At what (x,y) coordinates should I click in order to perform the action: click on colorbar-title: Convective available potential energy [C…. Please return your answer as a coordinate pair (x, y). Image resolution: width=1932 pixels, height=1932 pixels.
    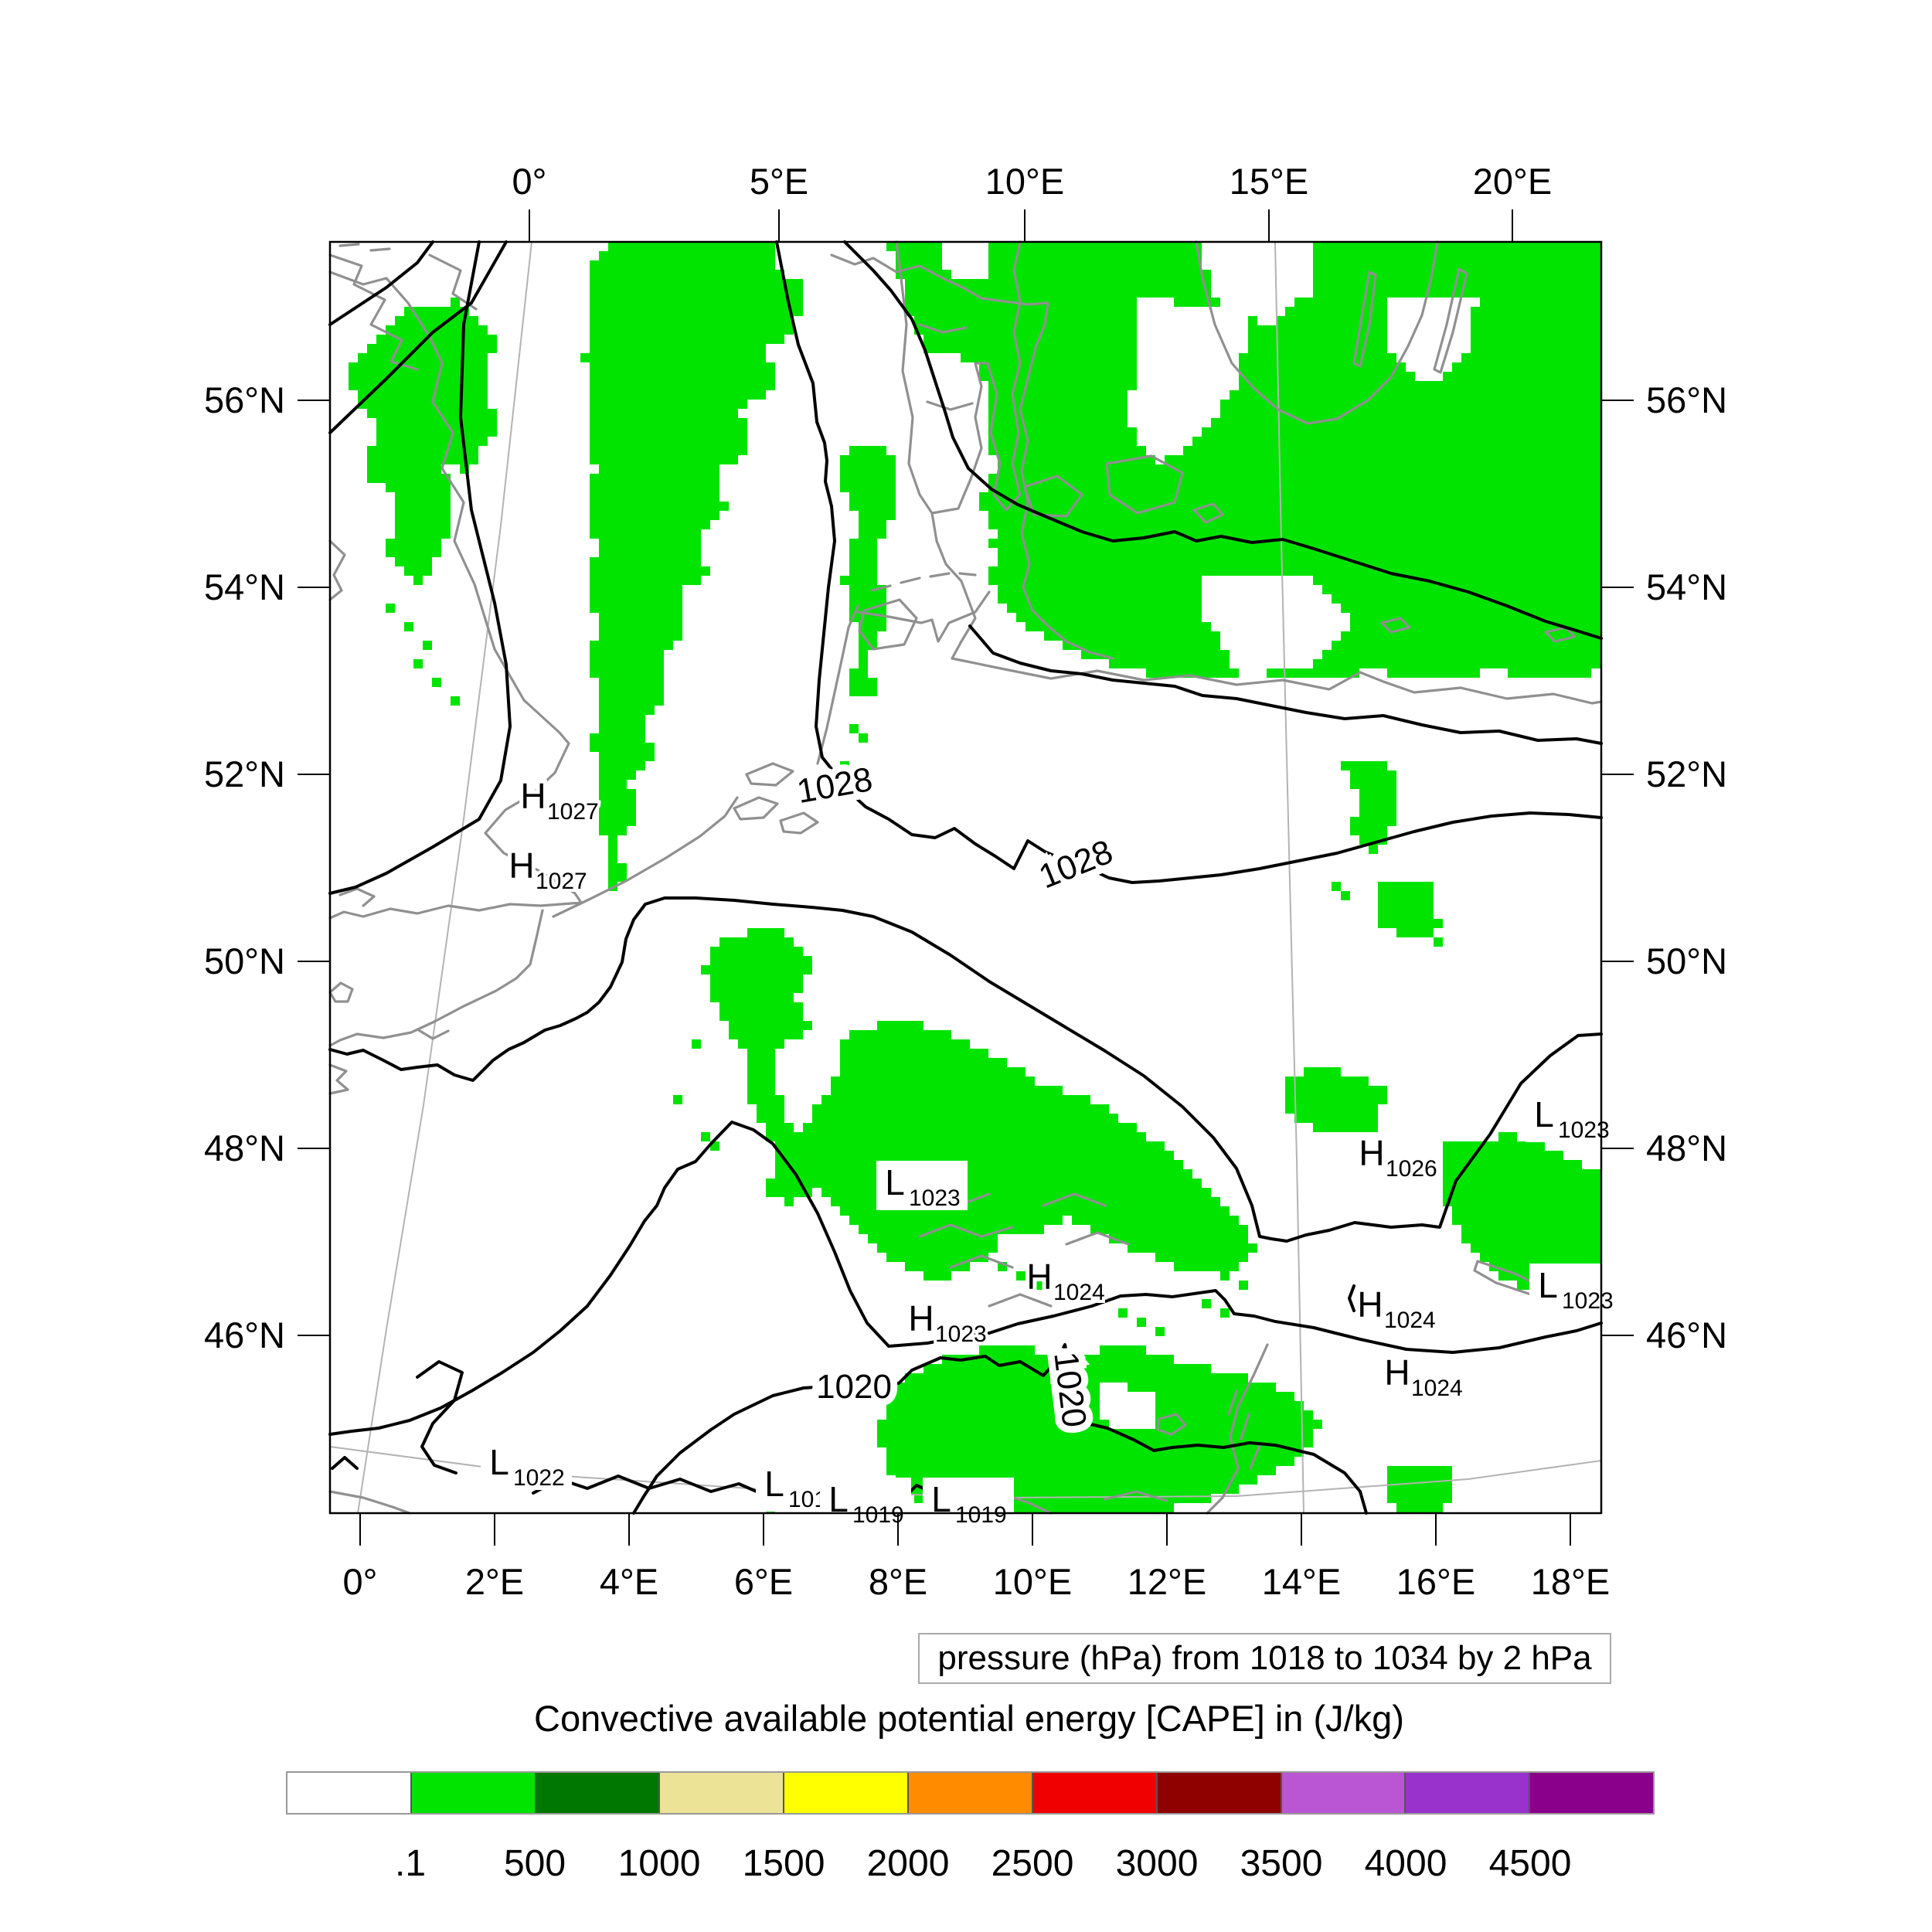
    Looking at the image, I should click on (969, 1718).